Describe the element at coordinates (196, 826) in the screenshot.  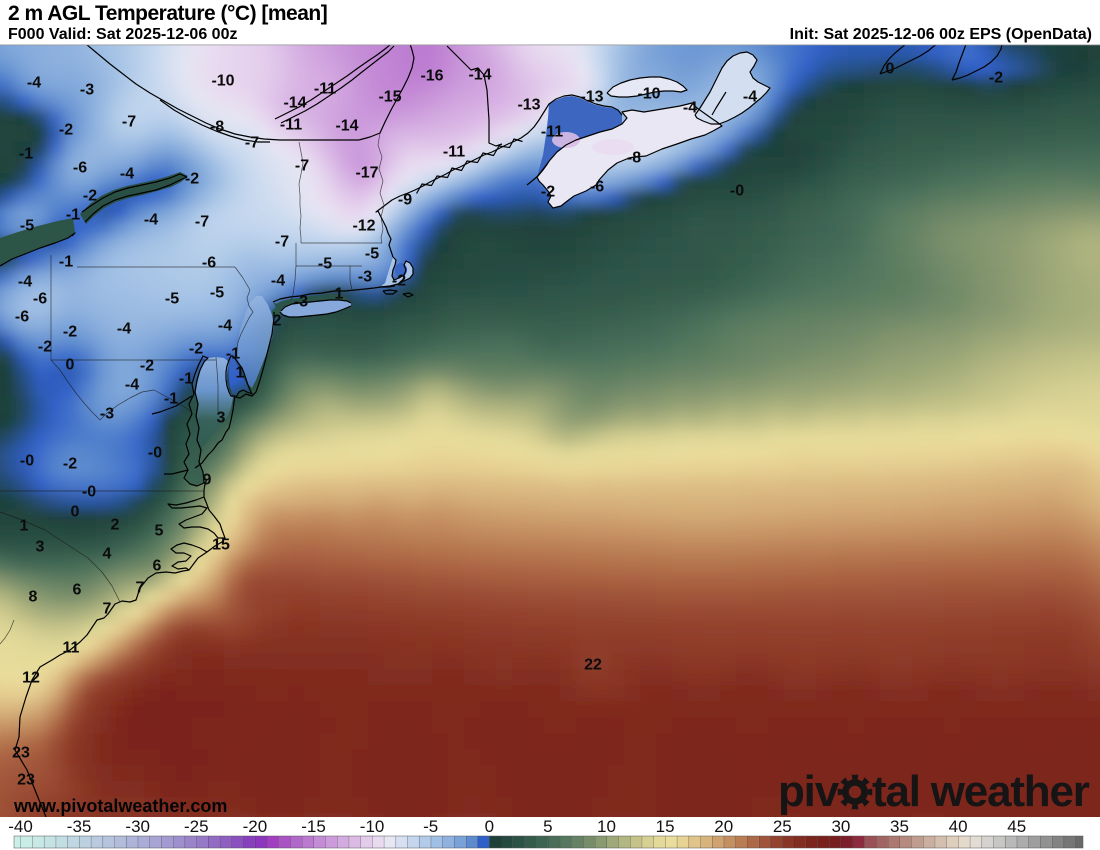
I see `svg-text: -25` at that location.